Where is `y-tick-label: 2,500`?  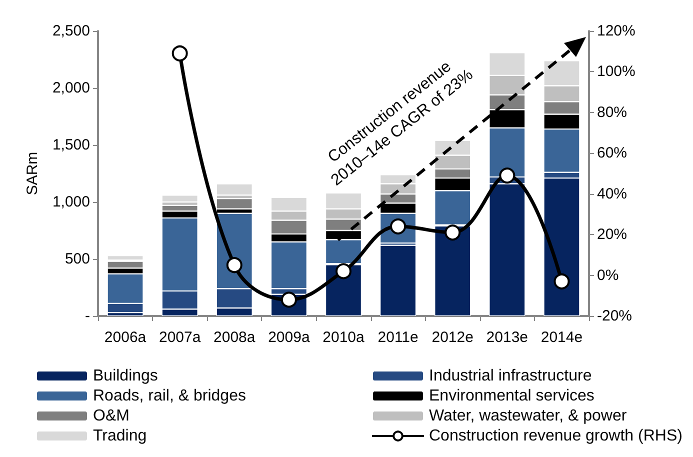 y-tick-label: 2,500 is located at coordinates (71, 31).